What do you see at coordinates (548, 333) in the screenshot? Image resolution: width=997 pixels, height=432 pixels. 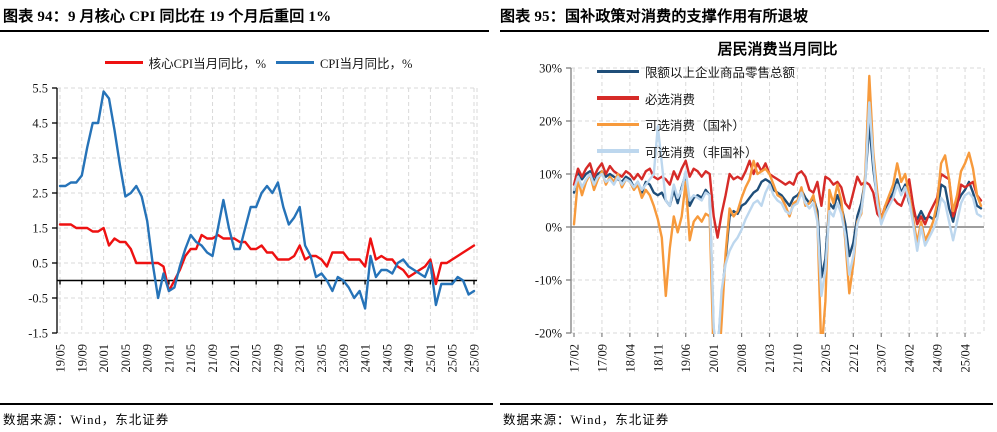 I see `y-tick-label: -20%` at bounding box center [548, 333].